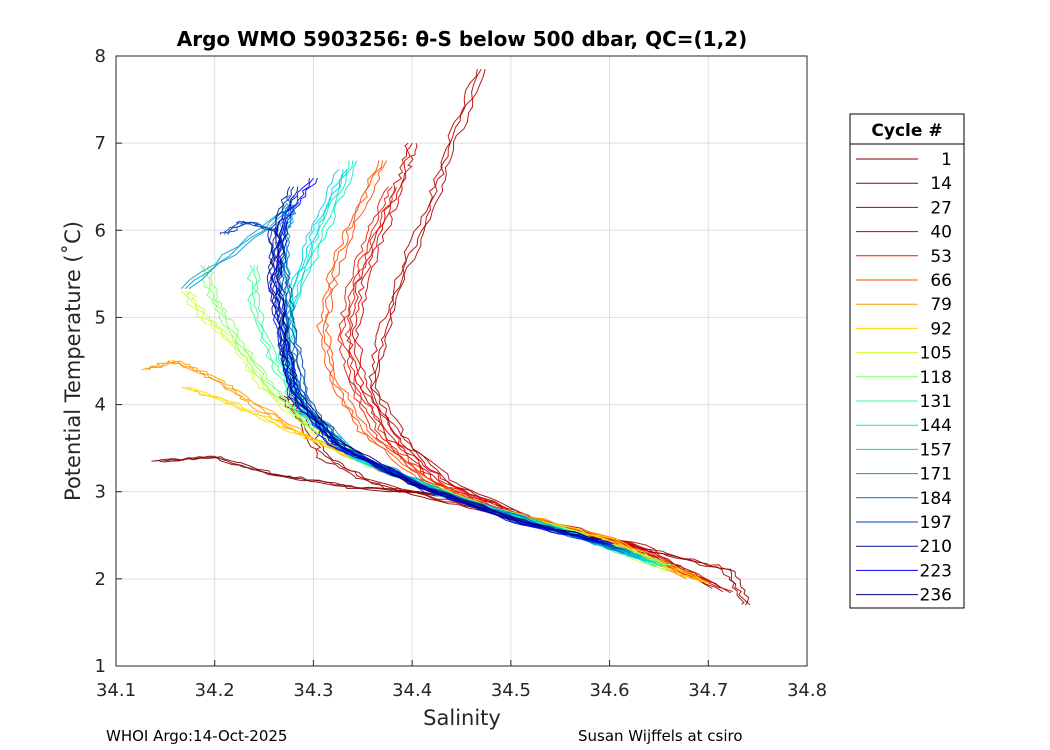 This screenshot has width=1050, height=750. I want to click on x-axis-label: Salinity, so click(462, 718).